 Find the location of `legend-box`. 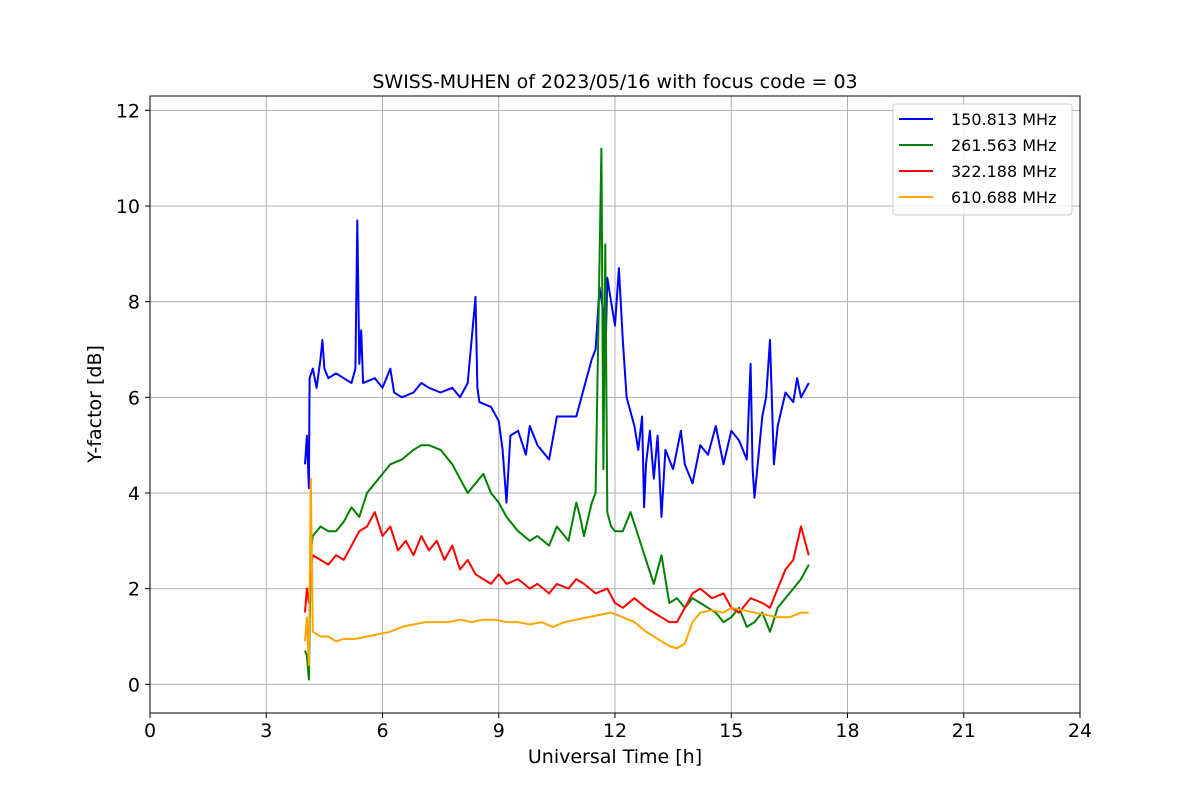

legend-box is located at coordinates (982, 159).